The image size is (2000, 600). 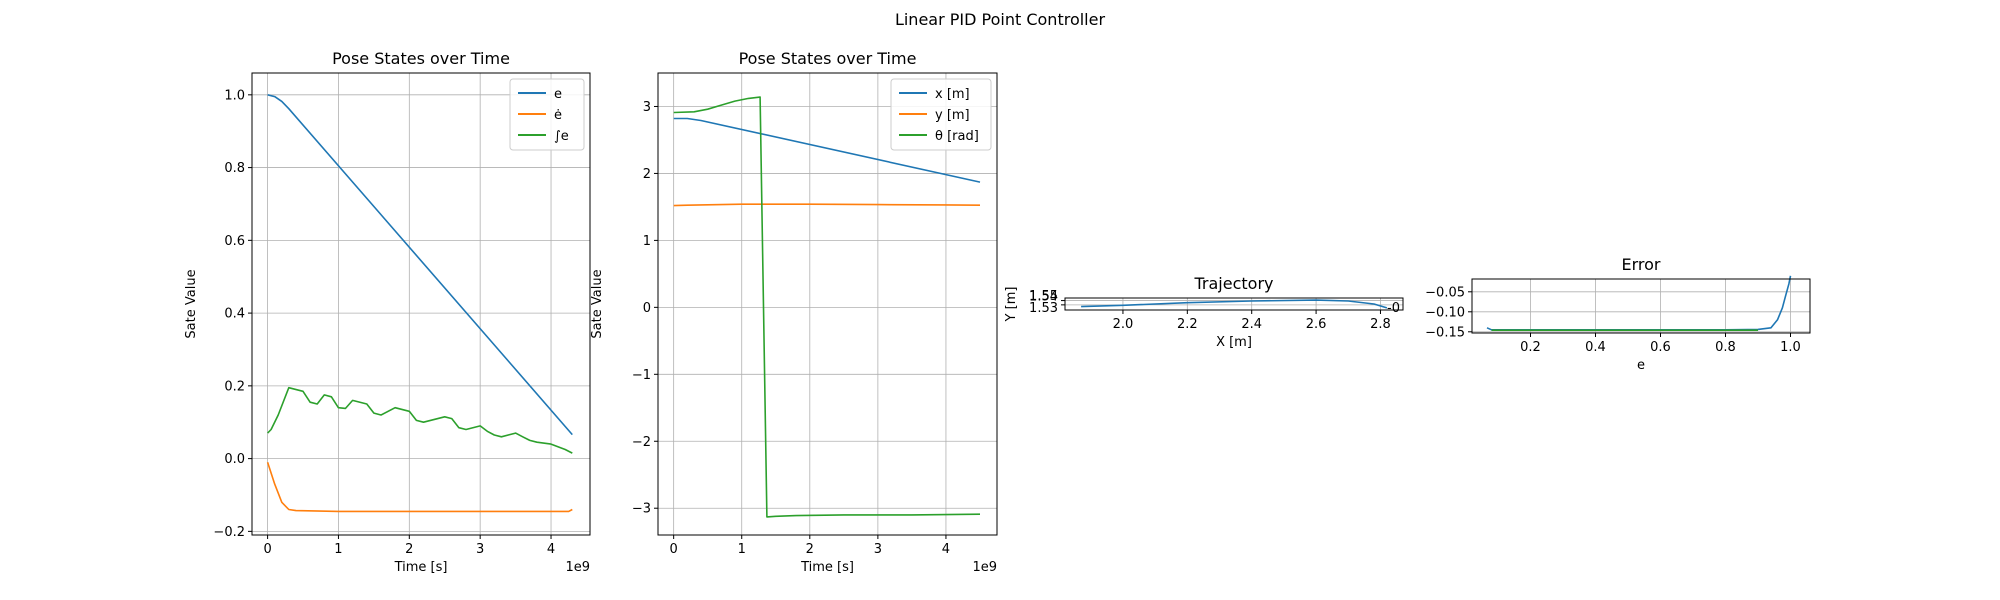 I want to click on y-tick-label-2: −0.05, so click(x=1445, y=292).